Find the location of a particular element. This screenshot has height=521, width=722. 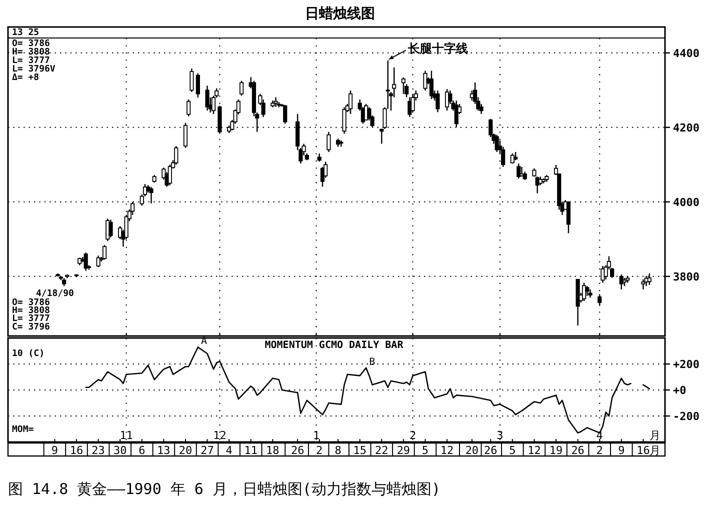

x2-tick-label: 12 is located at coordinates (219, 435).